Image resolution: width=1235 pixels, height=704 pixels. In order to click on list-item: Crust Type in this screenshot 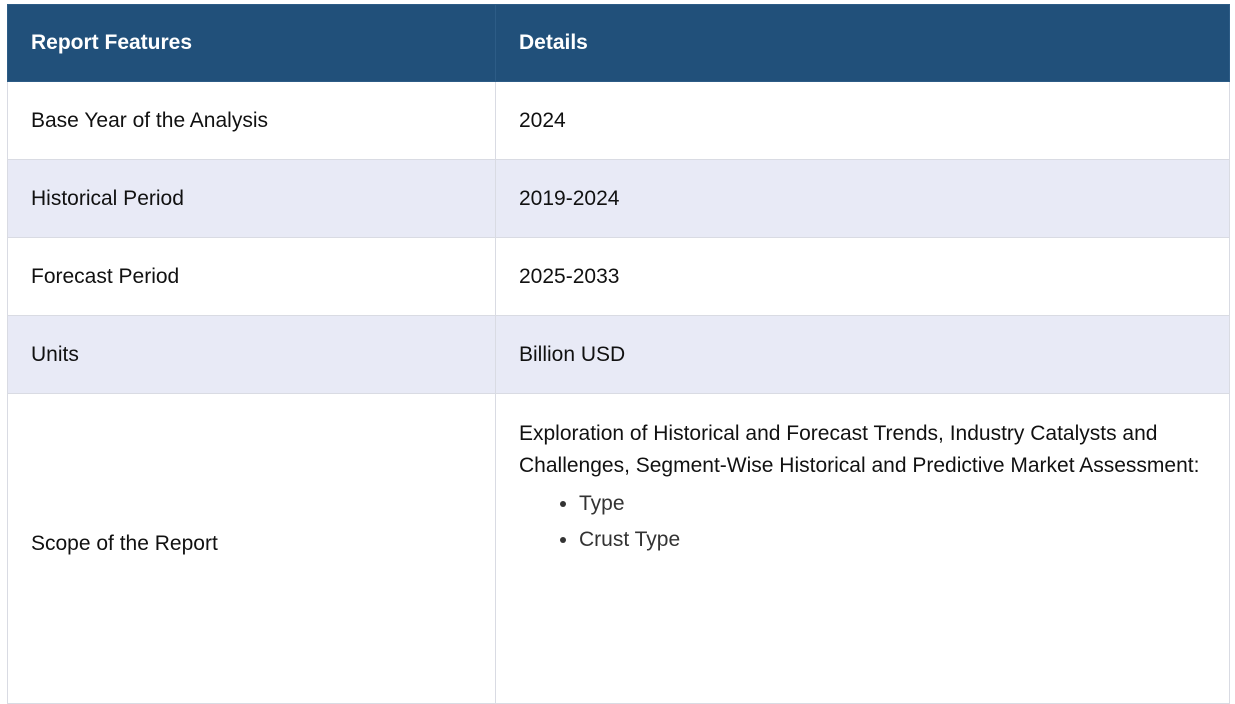, I will do `click(892, 540)`.